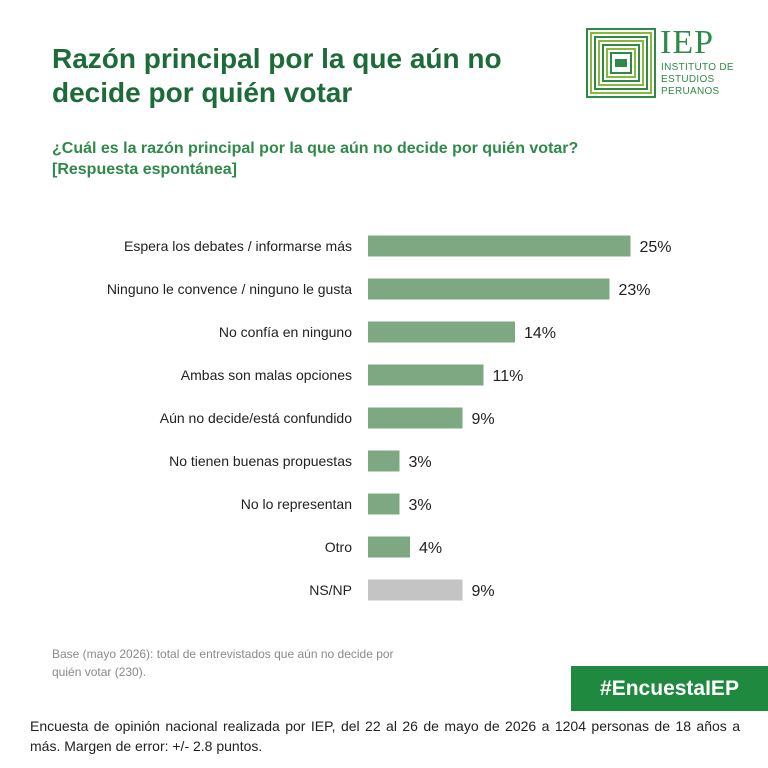 The image size is (768, 768). I want to click on iep-logo-mark-icon, so click(621, 63).